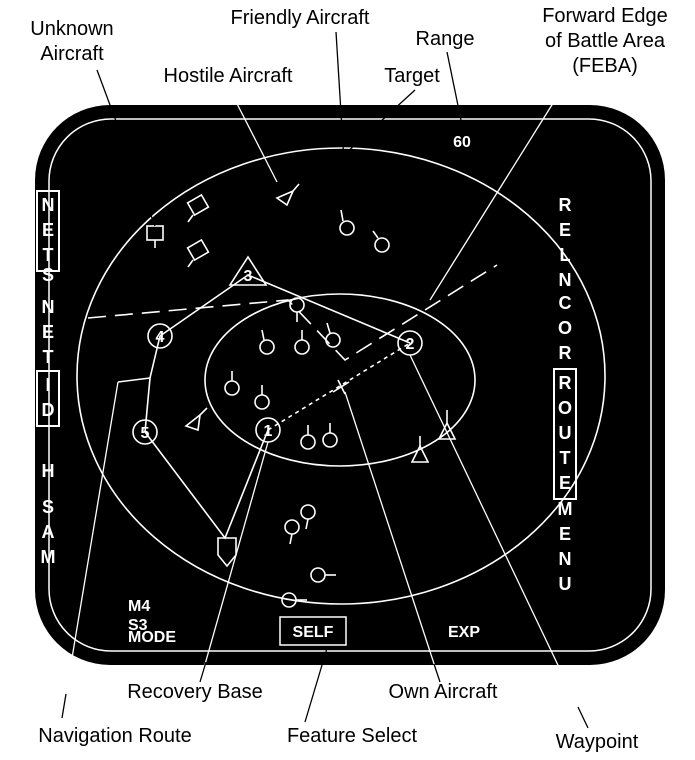 Image resolution: width=695 pixels, height=760 pixels. Describe the element at coordinates (565, 434) in the screenshot. I see `menu-option: ROUTE` at that location.